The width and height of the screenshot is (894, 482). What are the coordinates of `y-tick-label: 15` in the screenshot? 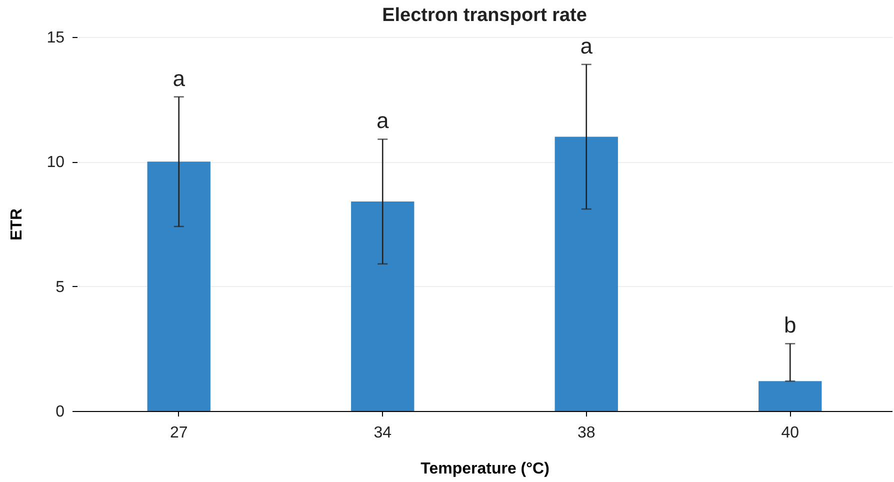 It's located at (55, 38).